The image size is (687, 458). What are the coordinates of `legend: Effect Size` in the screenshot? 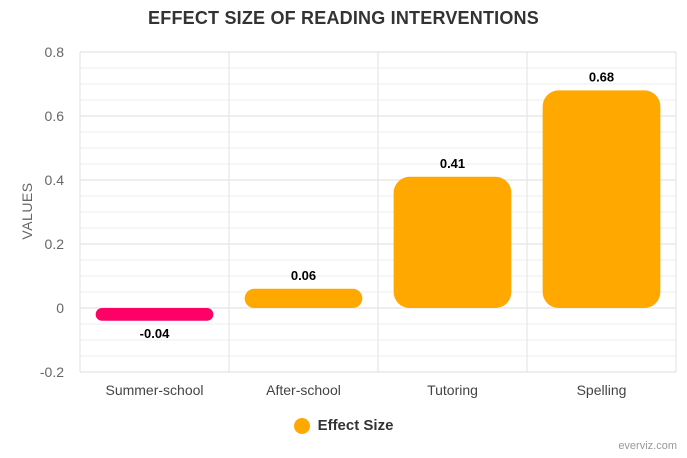 It's located at (343, 425).